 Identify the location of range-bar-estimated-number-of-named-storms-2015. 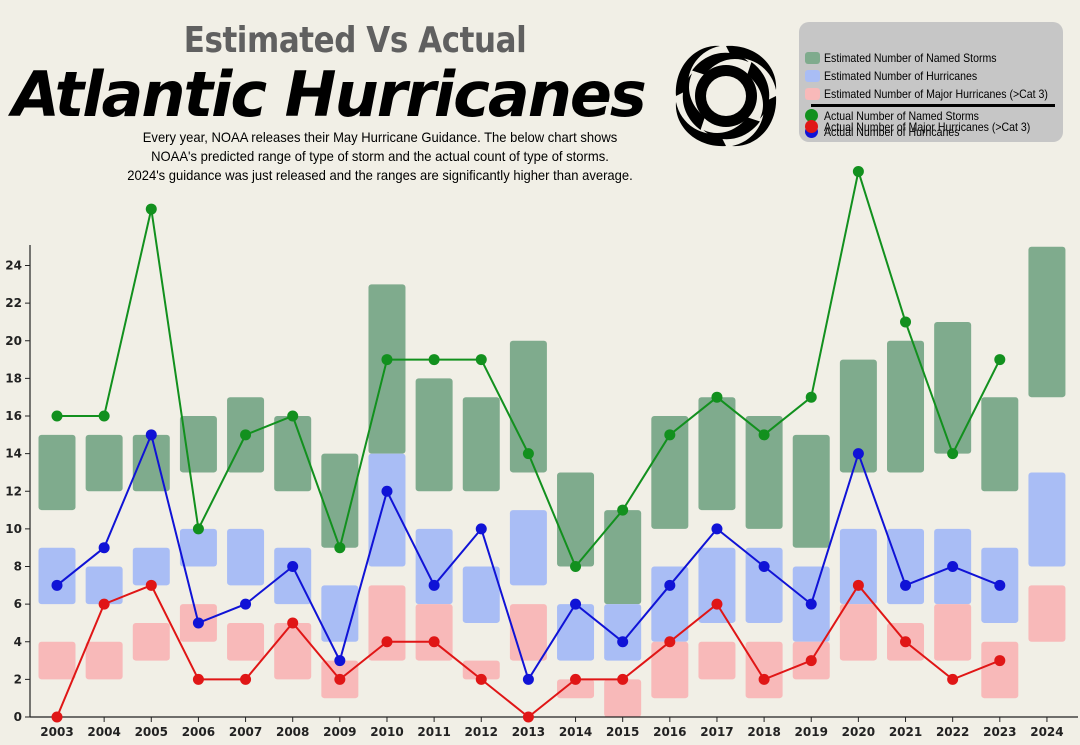
(623, 557).